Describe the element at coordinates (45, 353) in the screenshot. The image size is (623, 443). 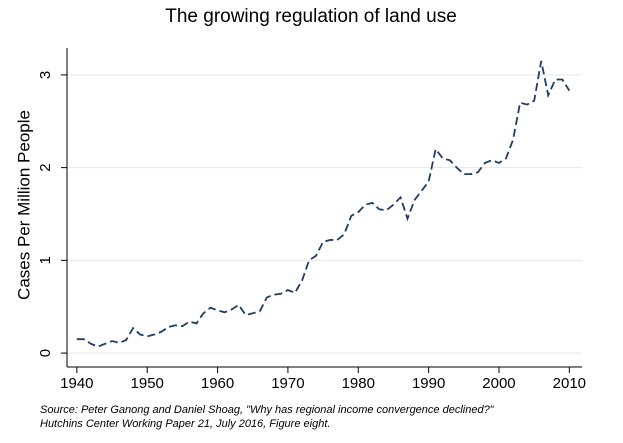
I see `y-tick-label: 0` at that location.